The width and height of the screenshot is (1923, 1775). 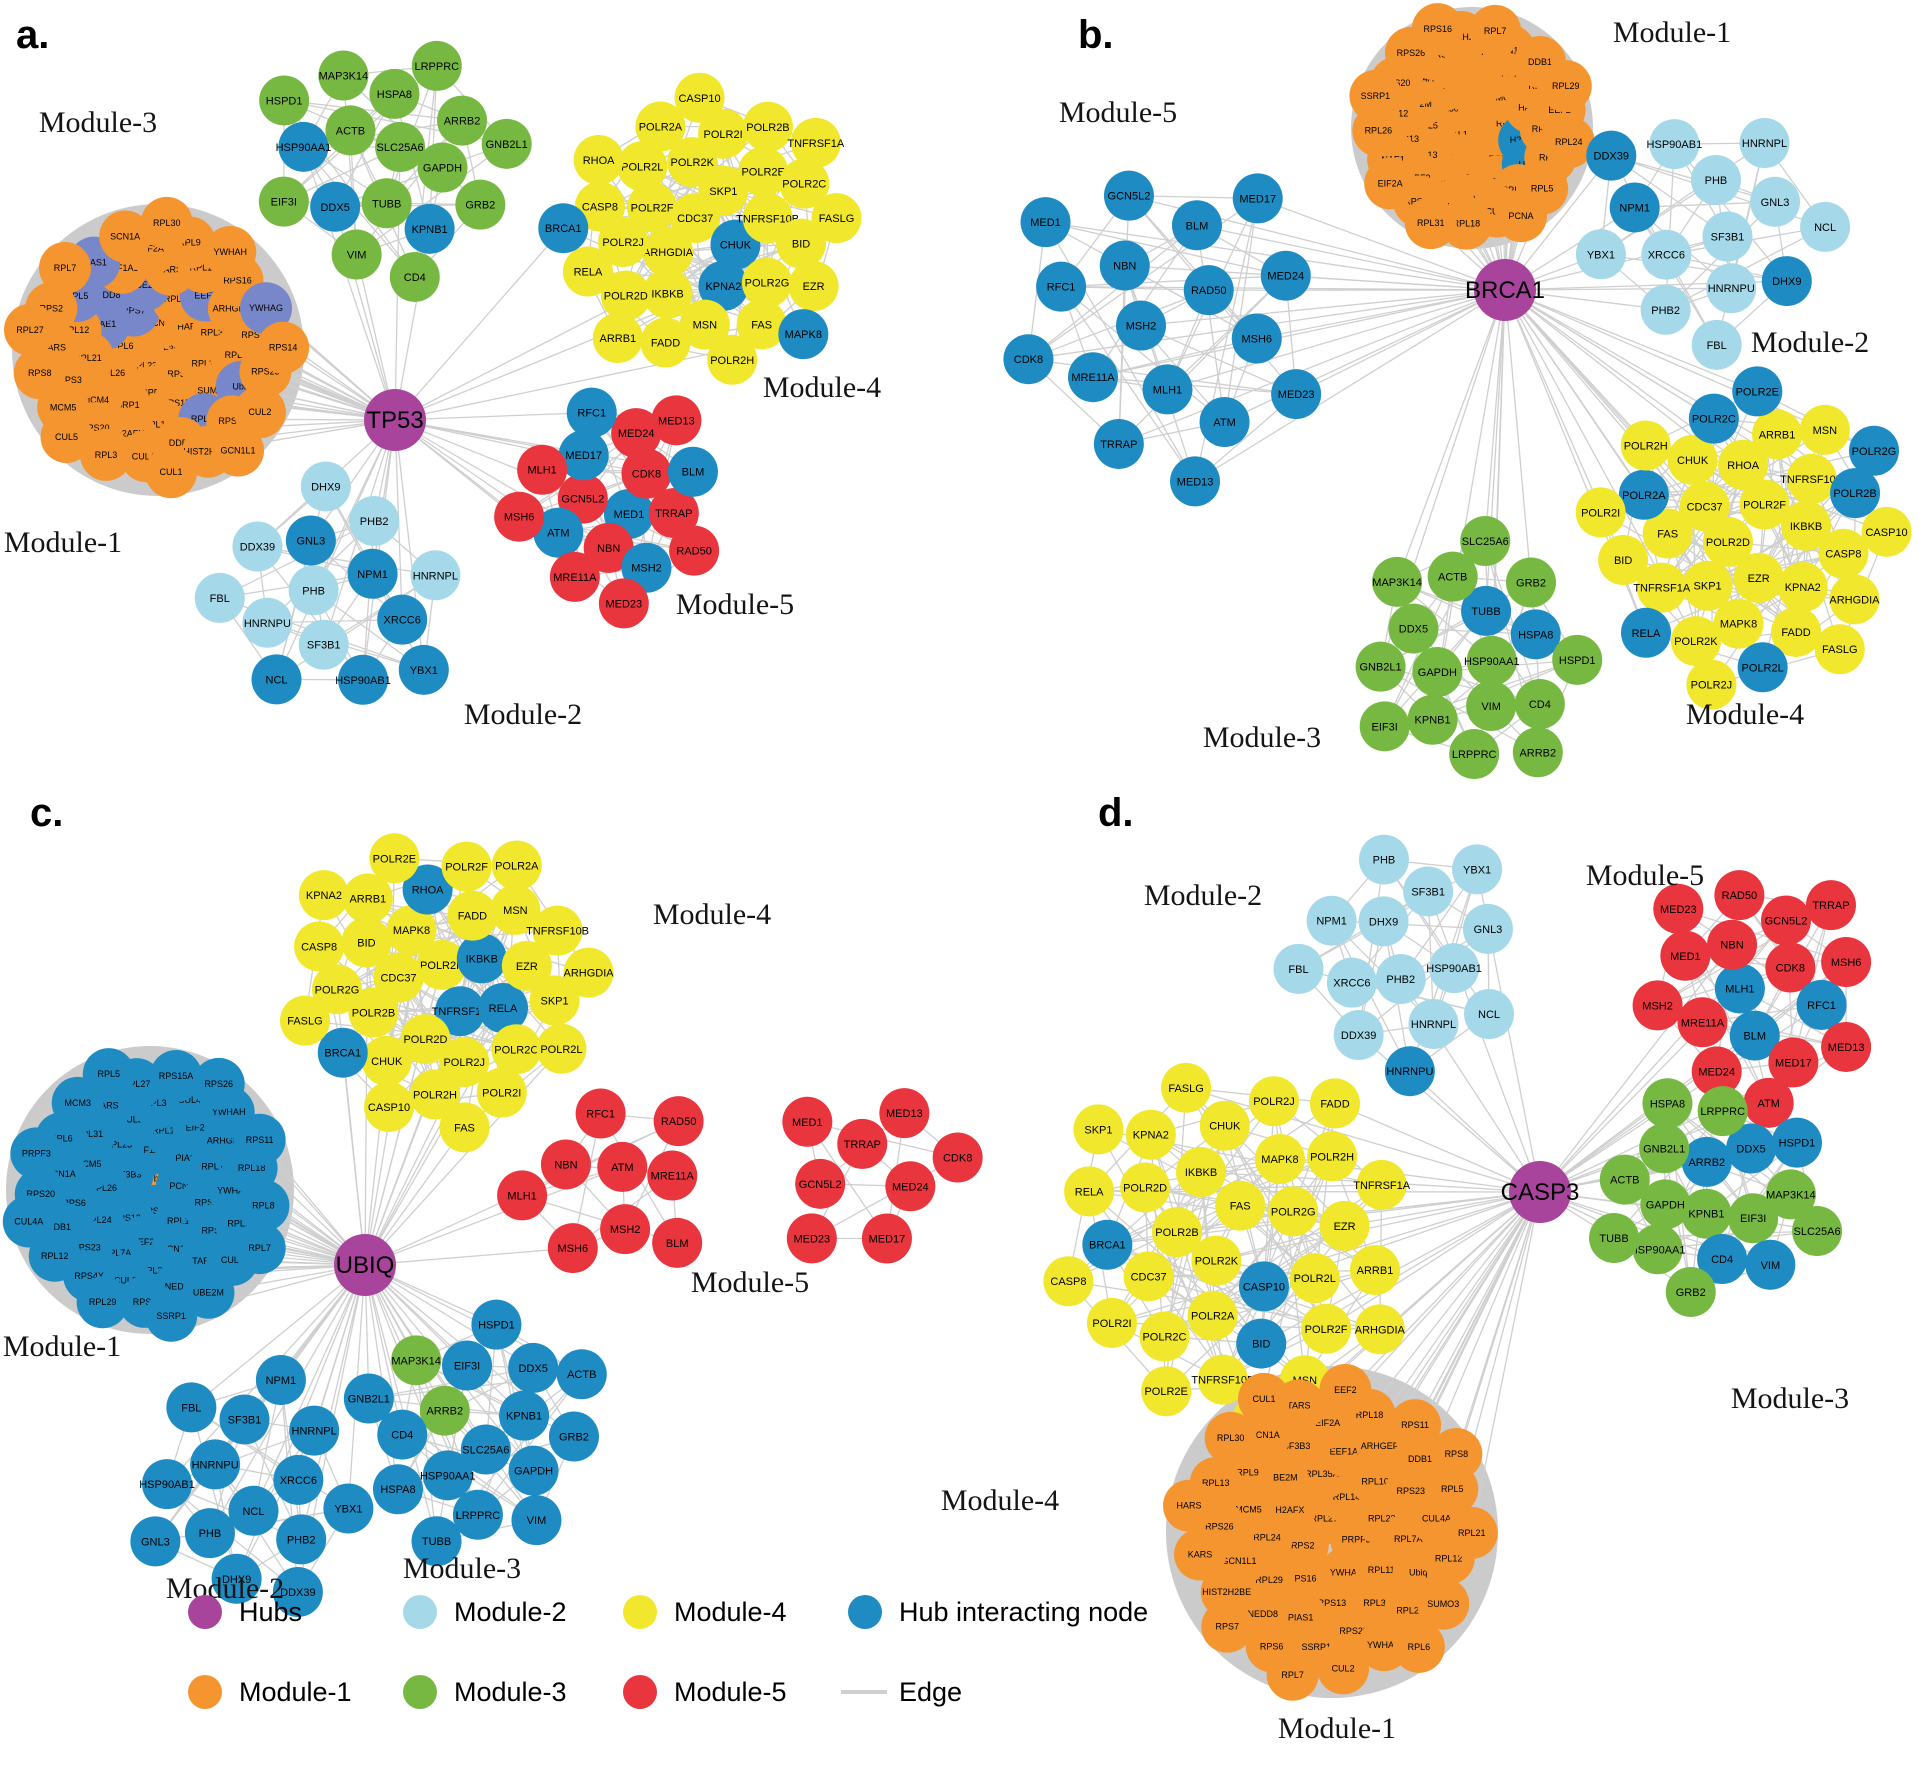 I want to click on node-label: RHOA, so click(x=599, y=161).